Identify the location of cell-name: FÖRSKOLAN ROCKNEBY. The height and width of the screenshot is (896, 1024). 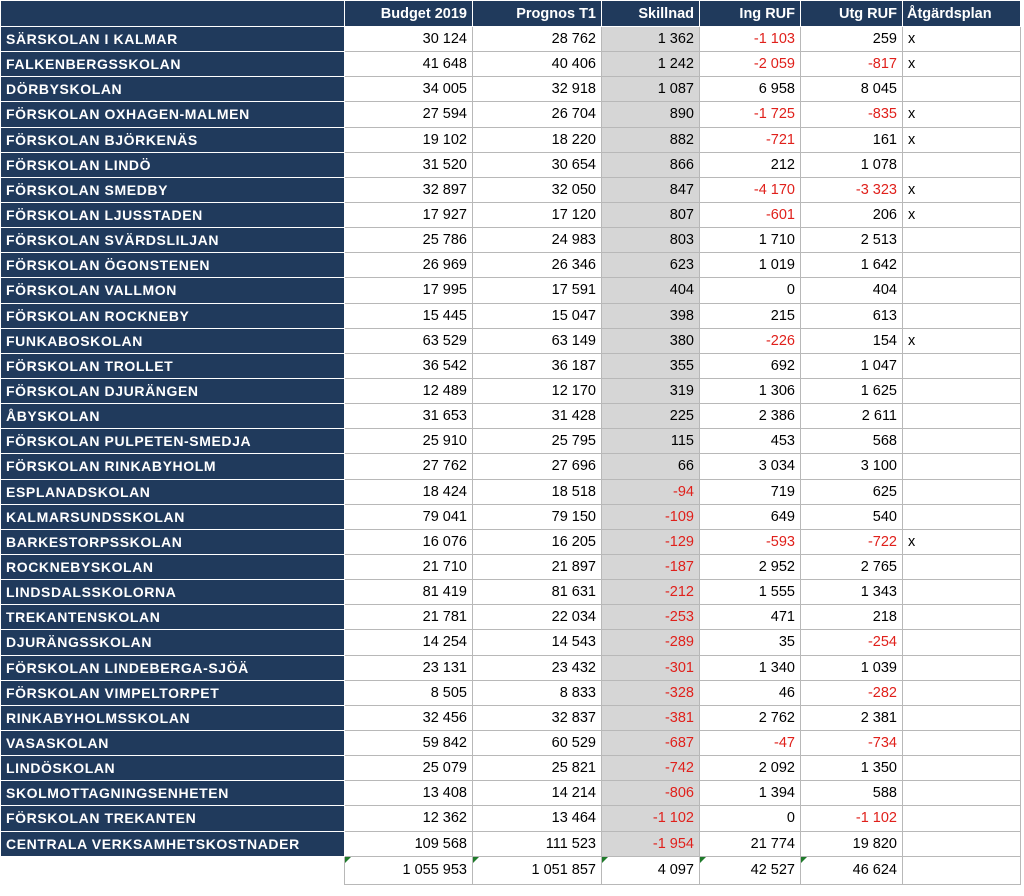
(172, 315).